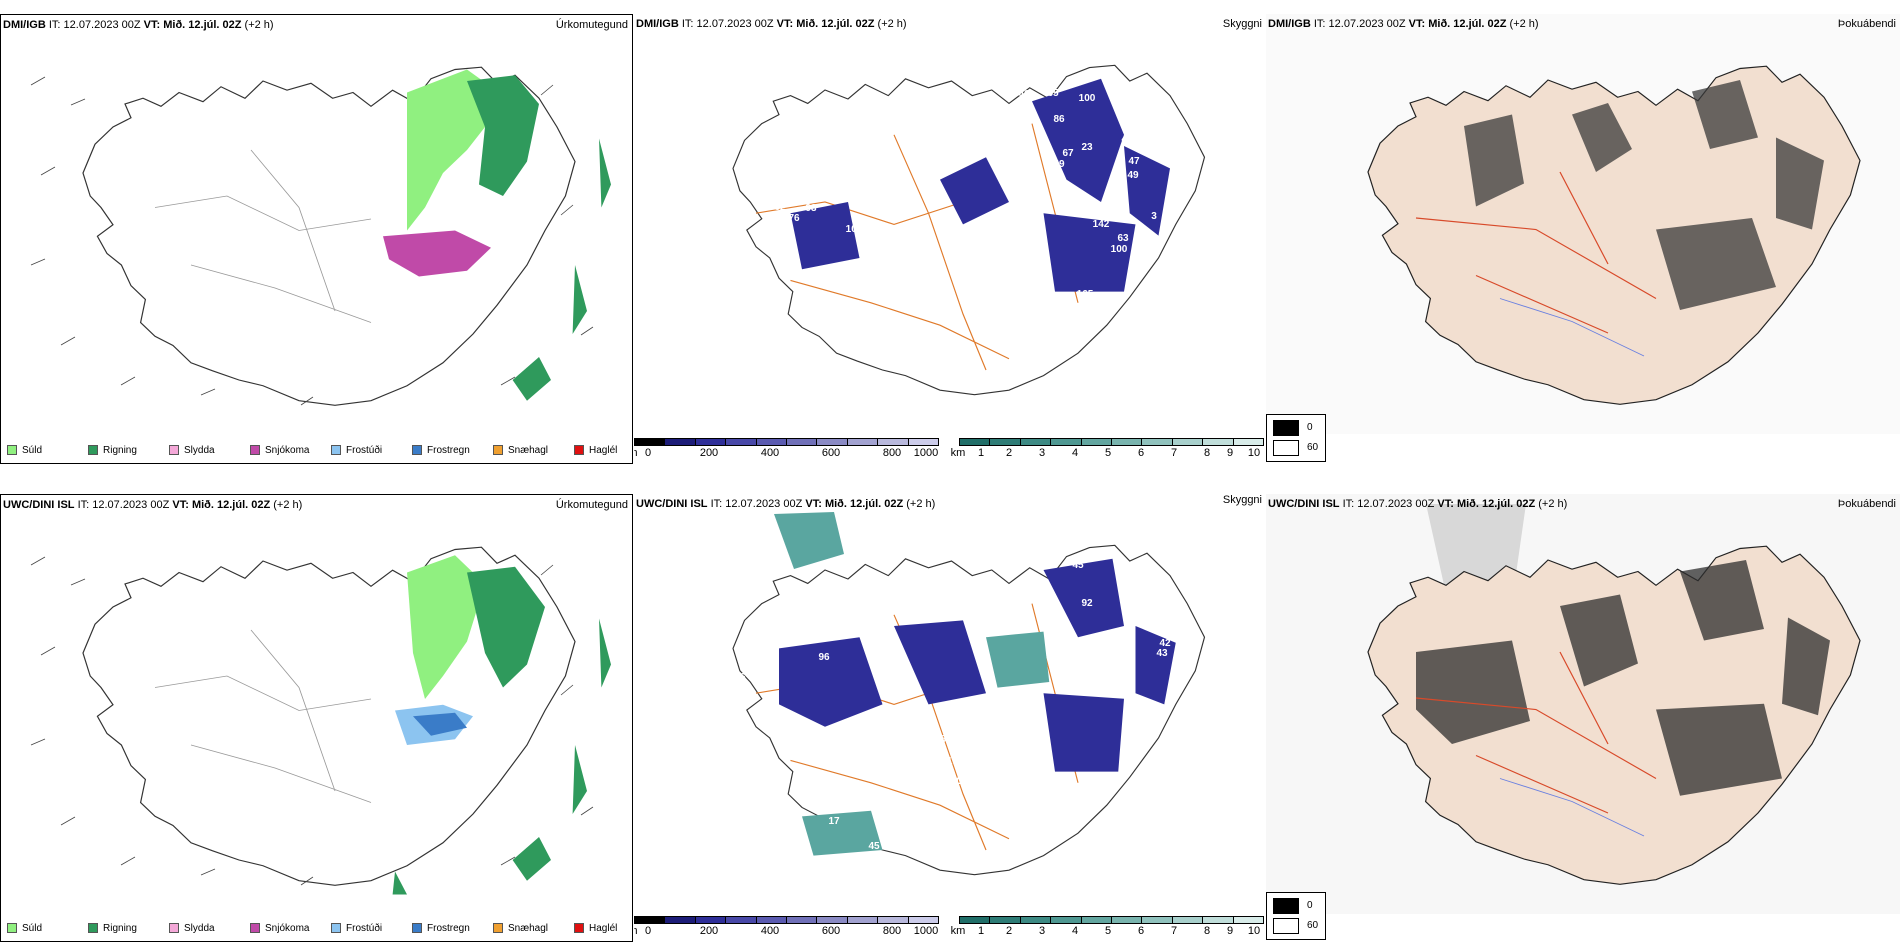  What do you see at coordinates (680, 706) in the screenshot?
I see `cloudbase-label: 50` at bounding box center [680, 706].